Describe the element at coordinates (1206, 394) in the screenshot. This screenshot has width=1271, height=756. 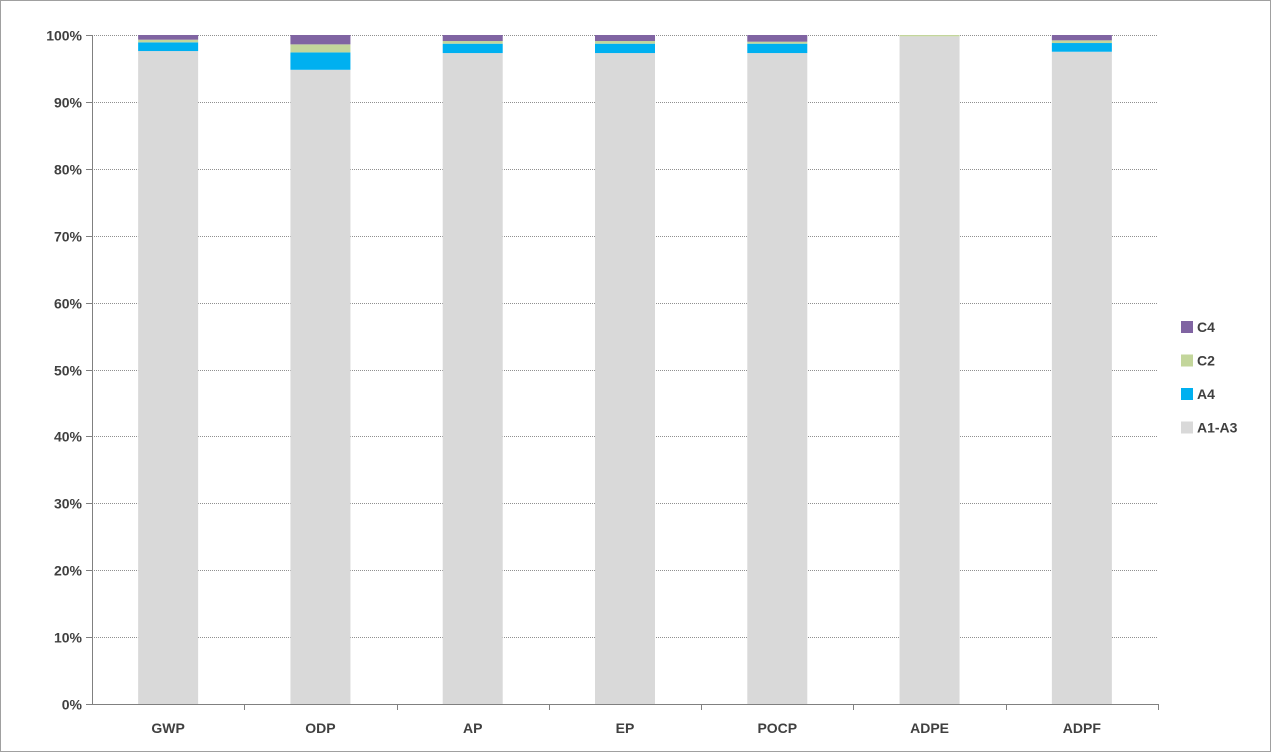
I see `legend-label: A4` at that location.